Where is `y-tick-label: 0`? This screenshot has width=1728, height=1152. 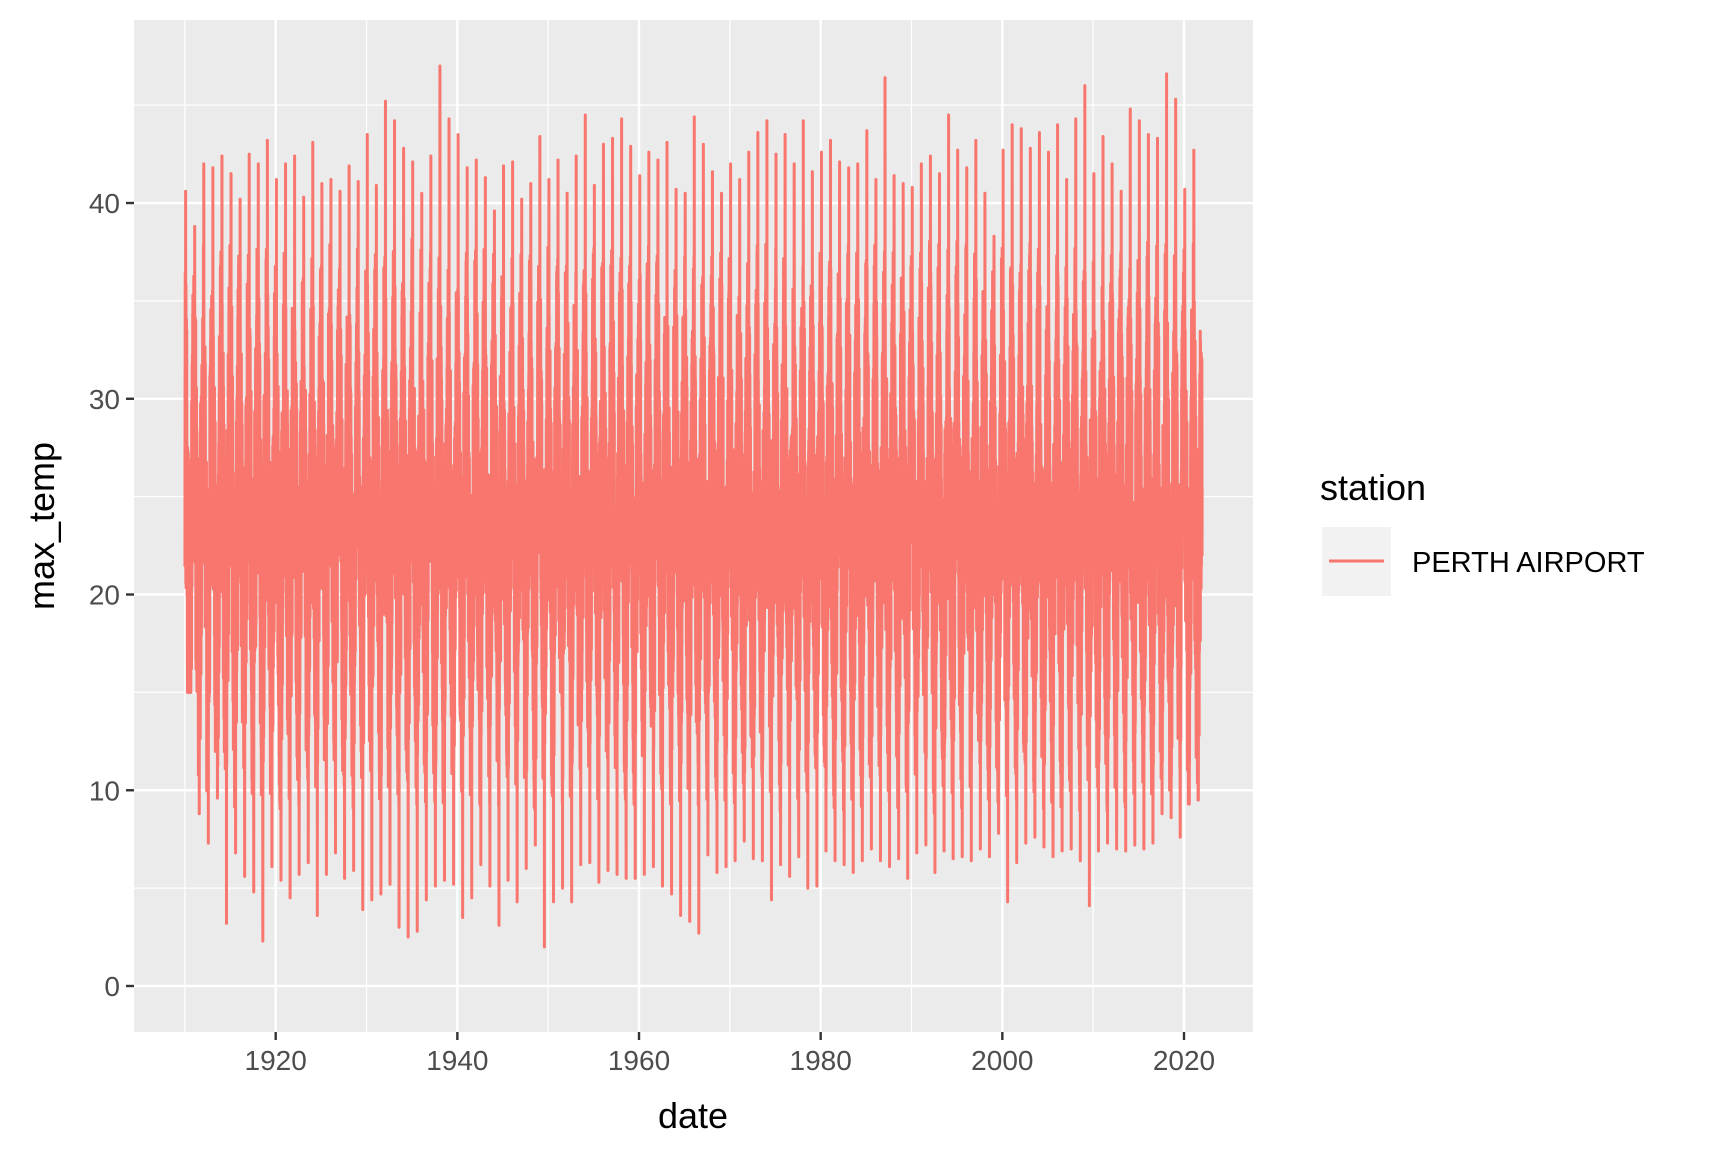
y-tick-label: 0 is located at coordinates (112, 986).